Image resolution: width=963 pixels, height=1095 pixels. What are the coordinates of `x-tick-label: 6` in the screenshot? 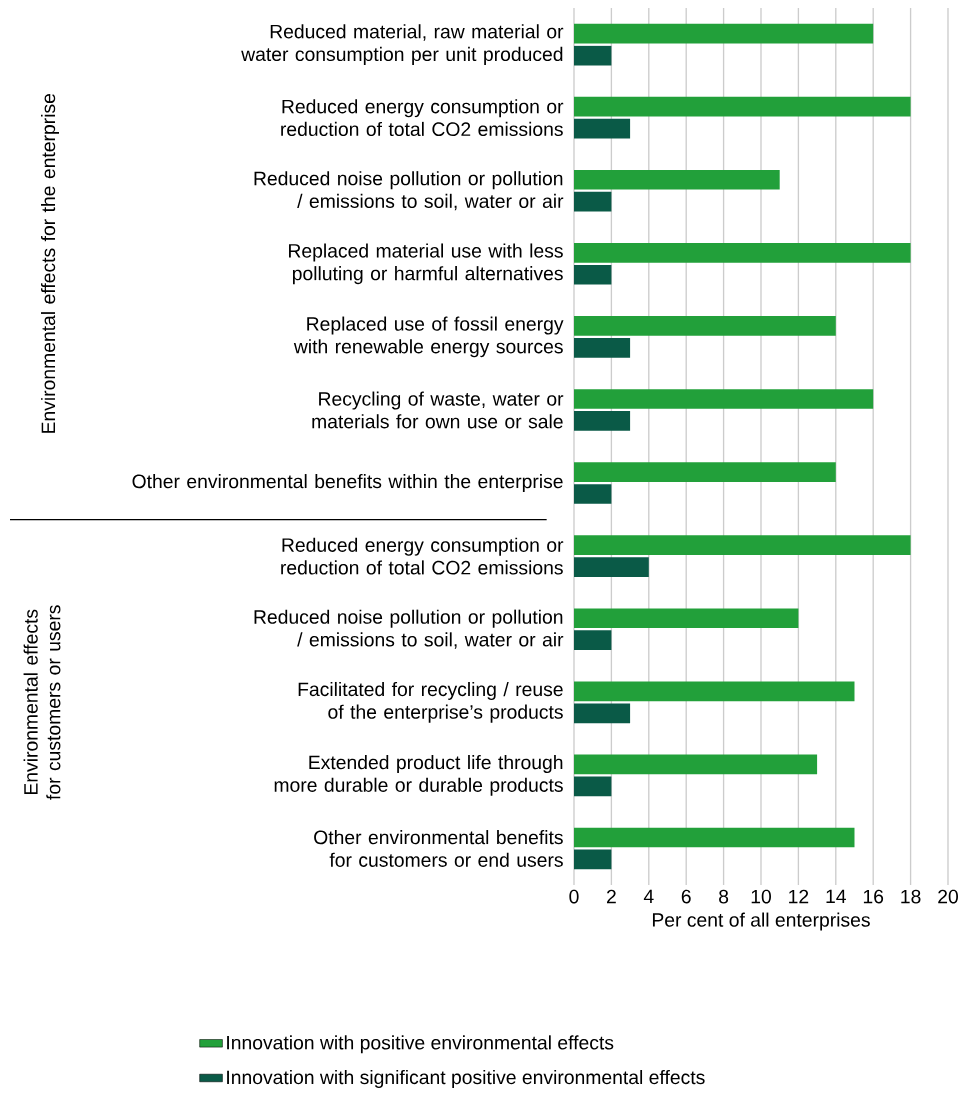 It's located at (686, 896).